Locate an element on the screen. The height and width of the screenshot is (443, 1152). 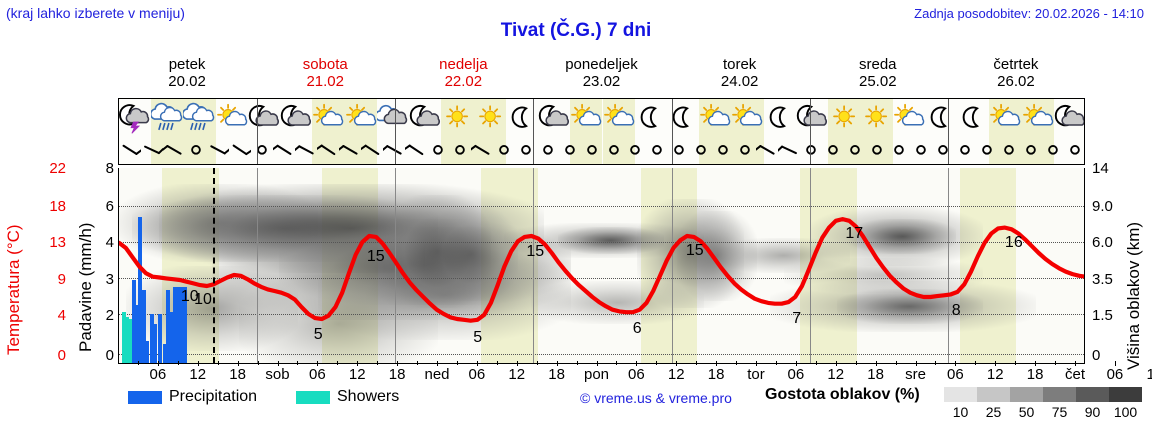
location-menu-note: (kraj lahko izberete v meniju) is located at coordinates (95, 13).